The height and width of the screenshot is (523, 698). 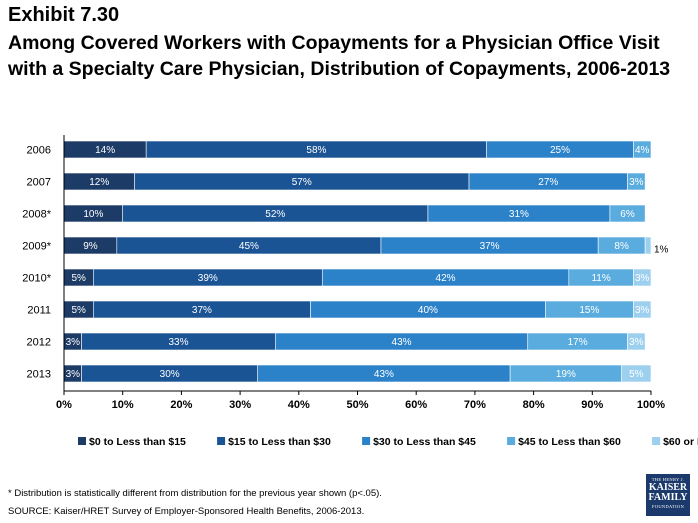 What do you see at coordinates (357, 405) in the screenshot?
I see `x-tick-label: 50%` at bounding box center [357, 405].